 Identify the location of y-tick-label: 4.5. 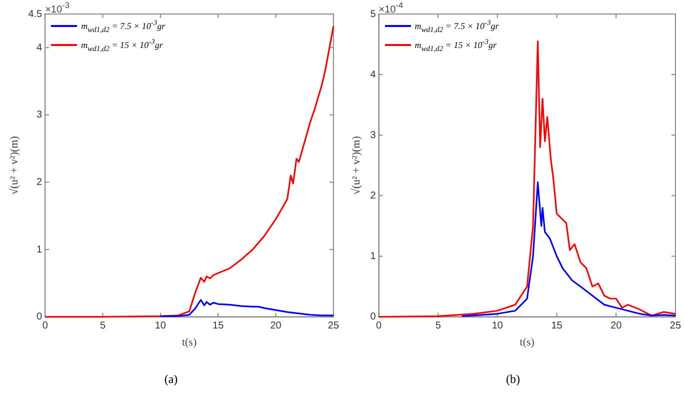
(35, 14).